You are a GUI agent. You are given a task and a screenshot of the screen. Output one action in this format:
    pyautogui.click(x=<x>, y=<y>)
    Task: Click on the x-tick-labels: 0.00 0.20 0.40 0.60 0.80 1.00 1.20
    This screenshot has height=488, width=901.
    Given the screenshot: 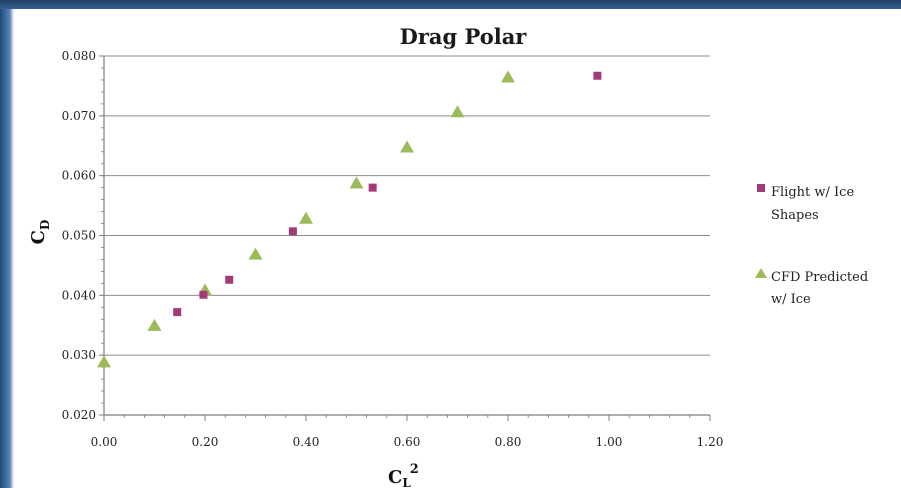 What is the action you would take?
    pyautogui.click(x=407, y=442)
    